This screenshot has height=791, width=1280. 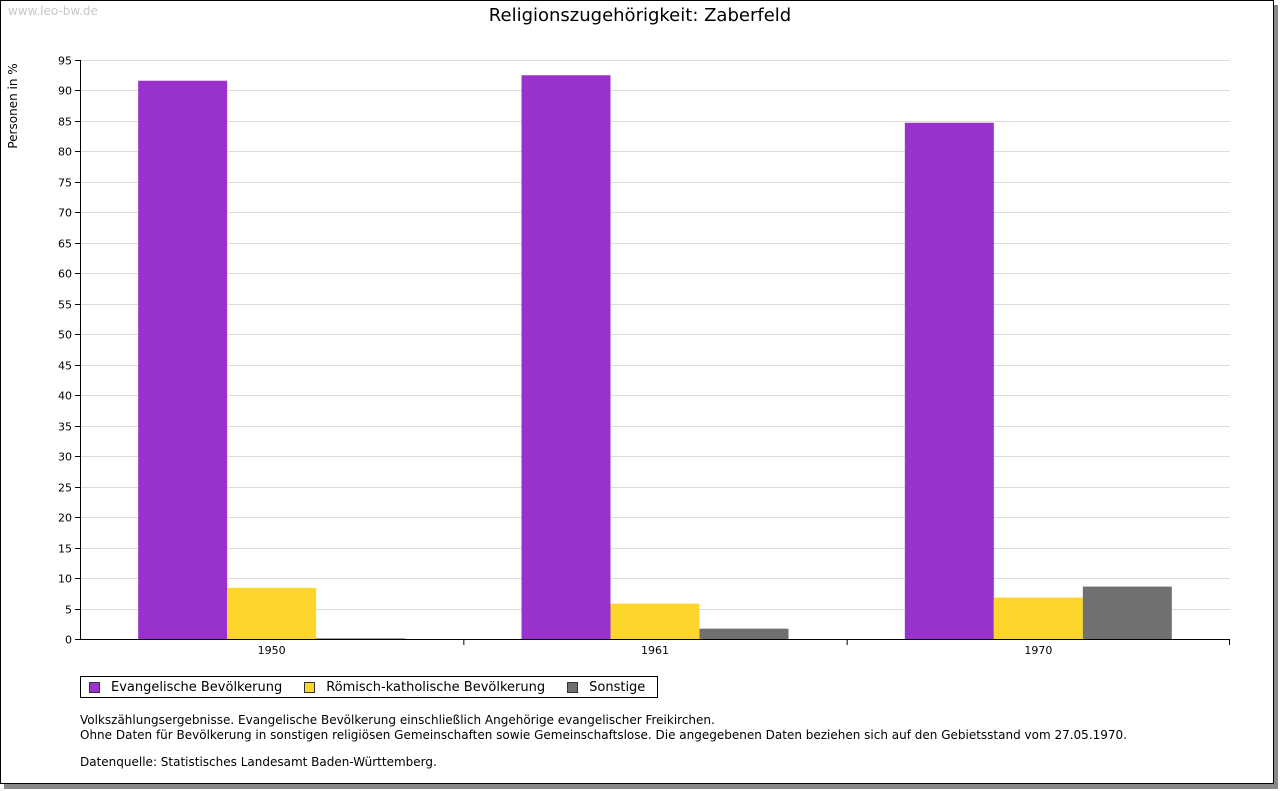 What do you see at coordinates (65, 61) in the screenshot?
I see `y-tick-label: 95` at bounding box center [65, 61].